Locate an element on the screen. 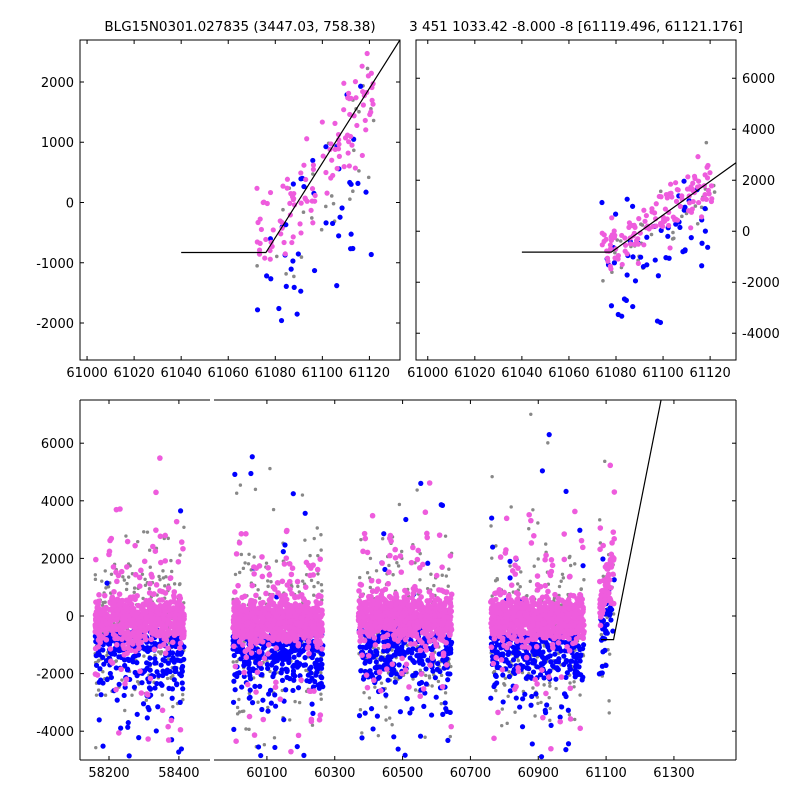  top-left-xtick-label: 61080 is located at coordinates (275, 373).